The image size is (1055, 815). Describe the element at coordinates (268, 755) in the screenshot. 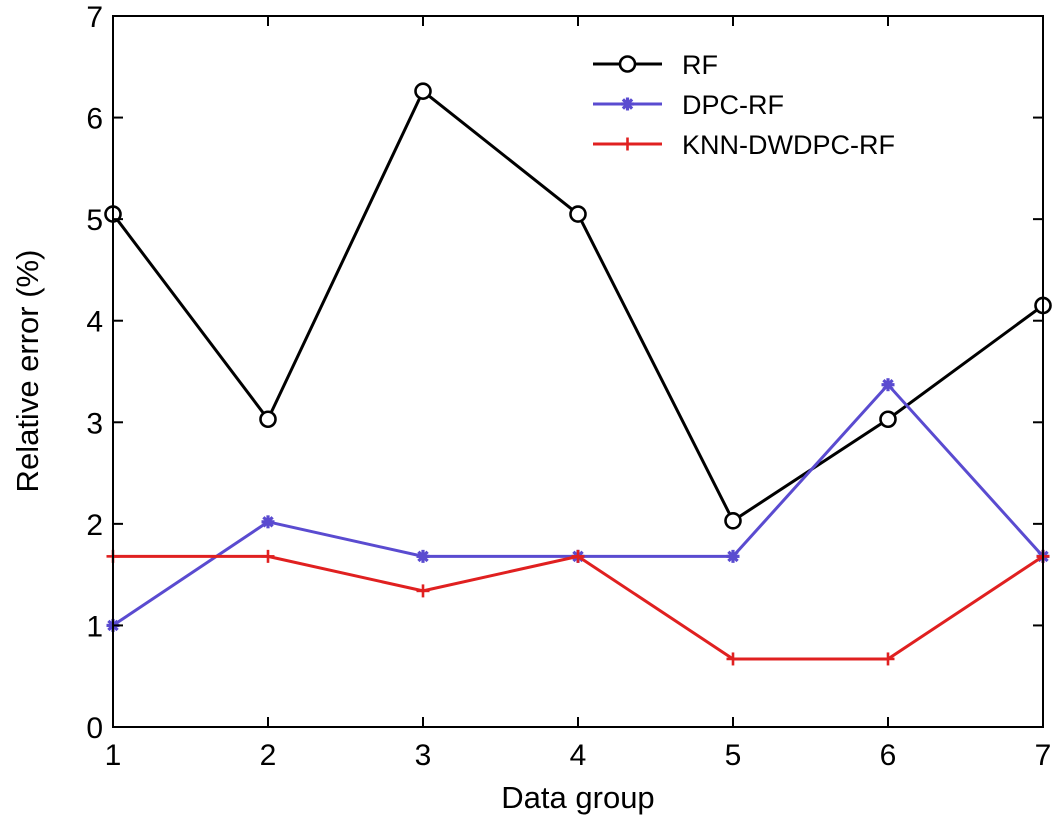

I see `x-tick-label: 2` at that location.